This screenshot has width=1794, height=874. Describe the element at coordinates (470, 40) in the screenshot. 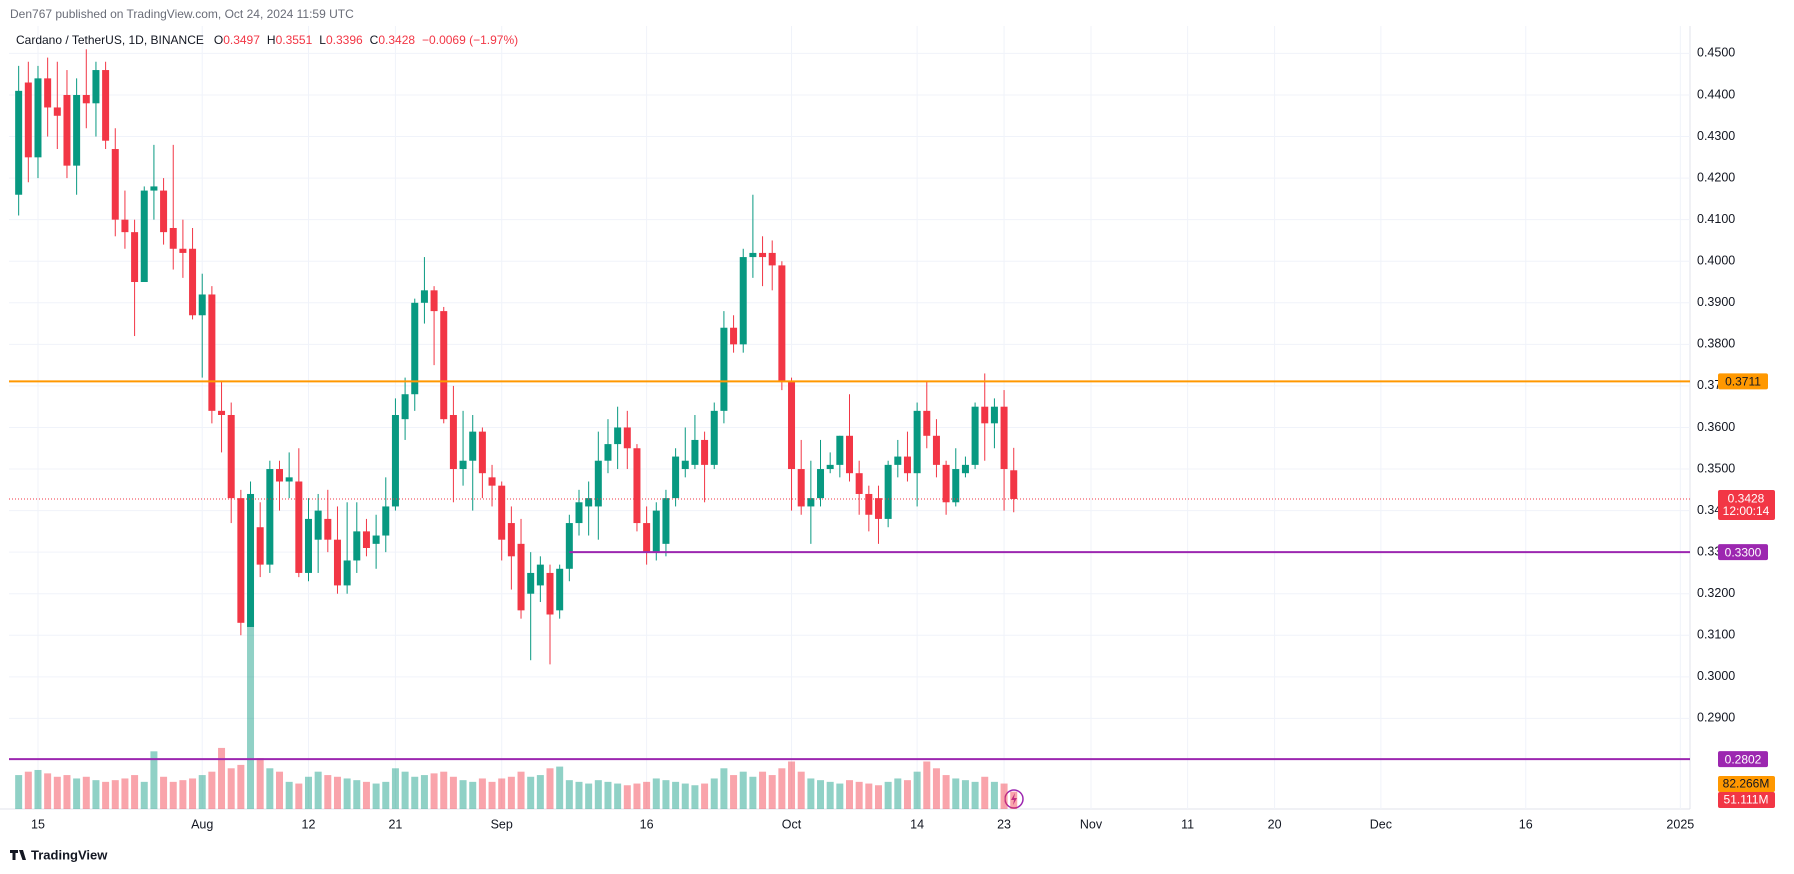

I see `change: −0.0069 (−1.97%)` at that location.